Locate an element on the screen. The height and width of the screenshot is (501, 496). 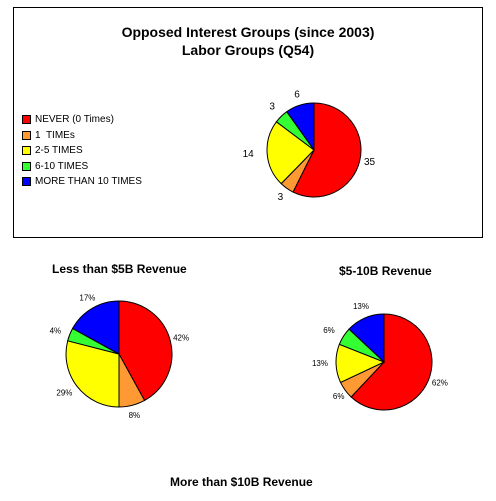
legend-item-6-10-times: 6-10 TIMES is located at coordinates (82, 167).